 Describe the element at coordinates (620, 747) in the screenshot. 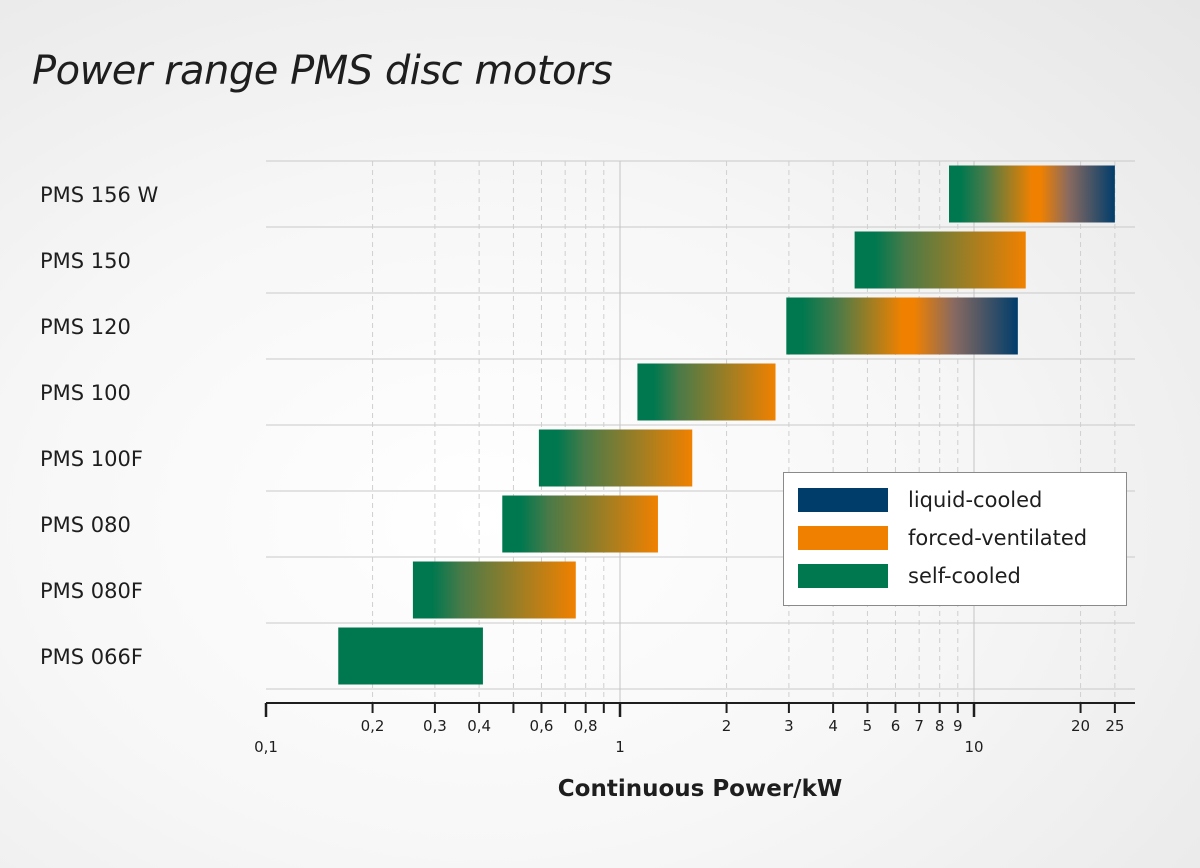

I see `x-tick-label: 1` at that location.